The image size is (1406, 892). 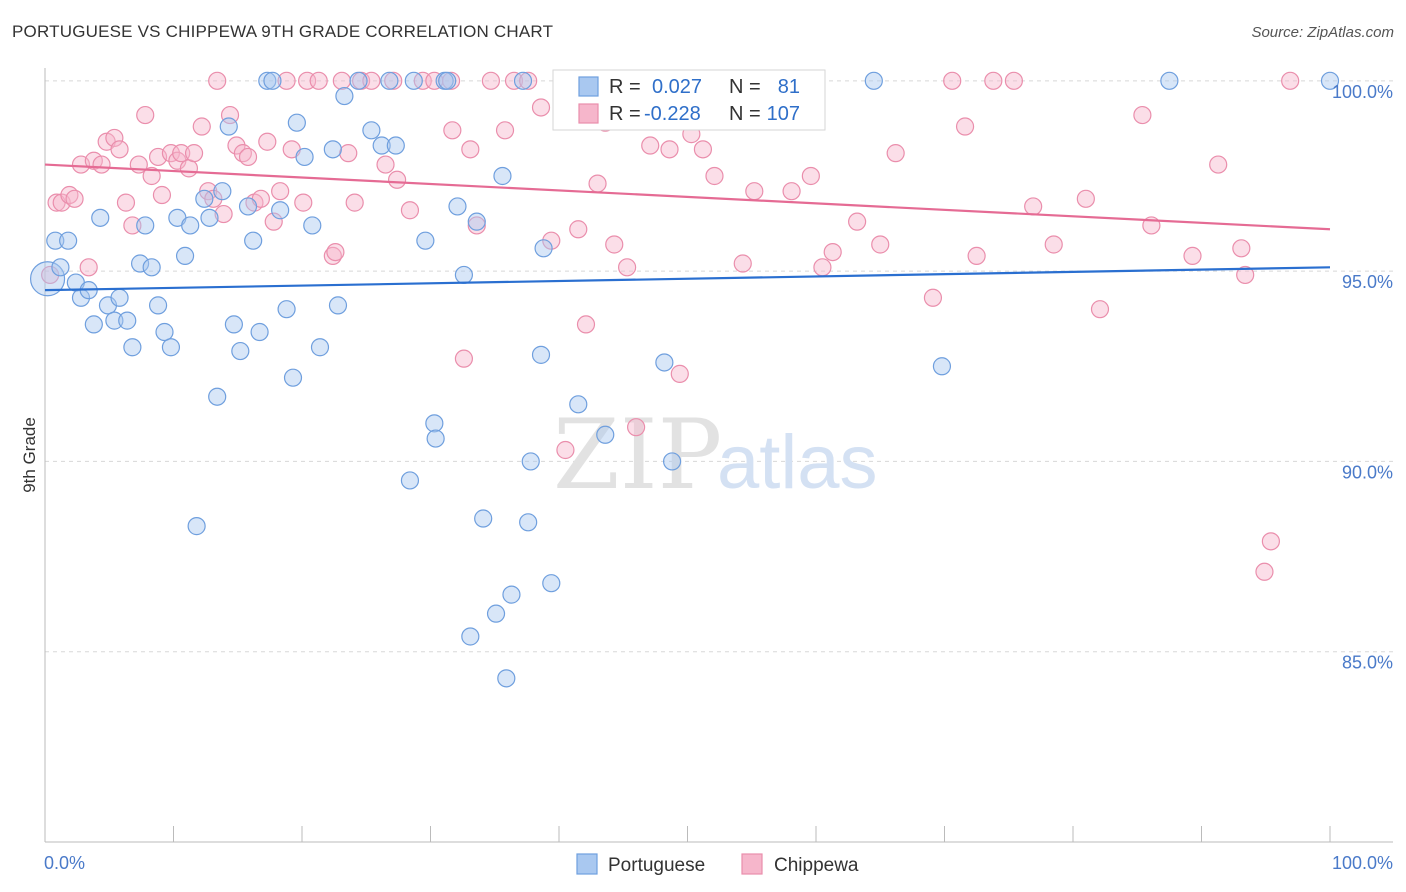 I want to click on legend-n-value-2: 107, so click(x=783, y=114).